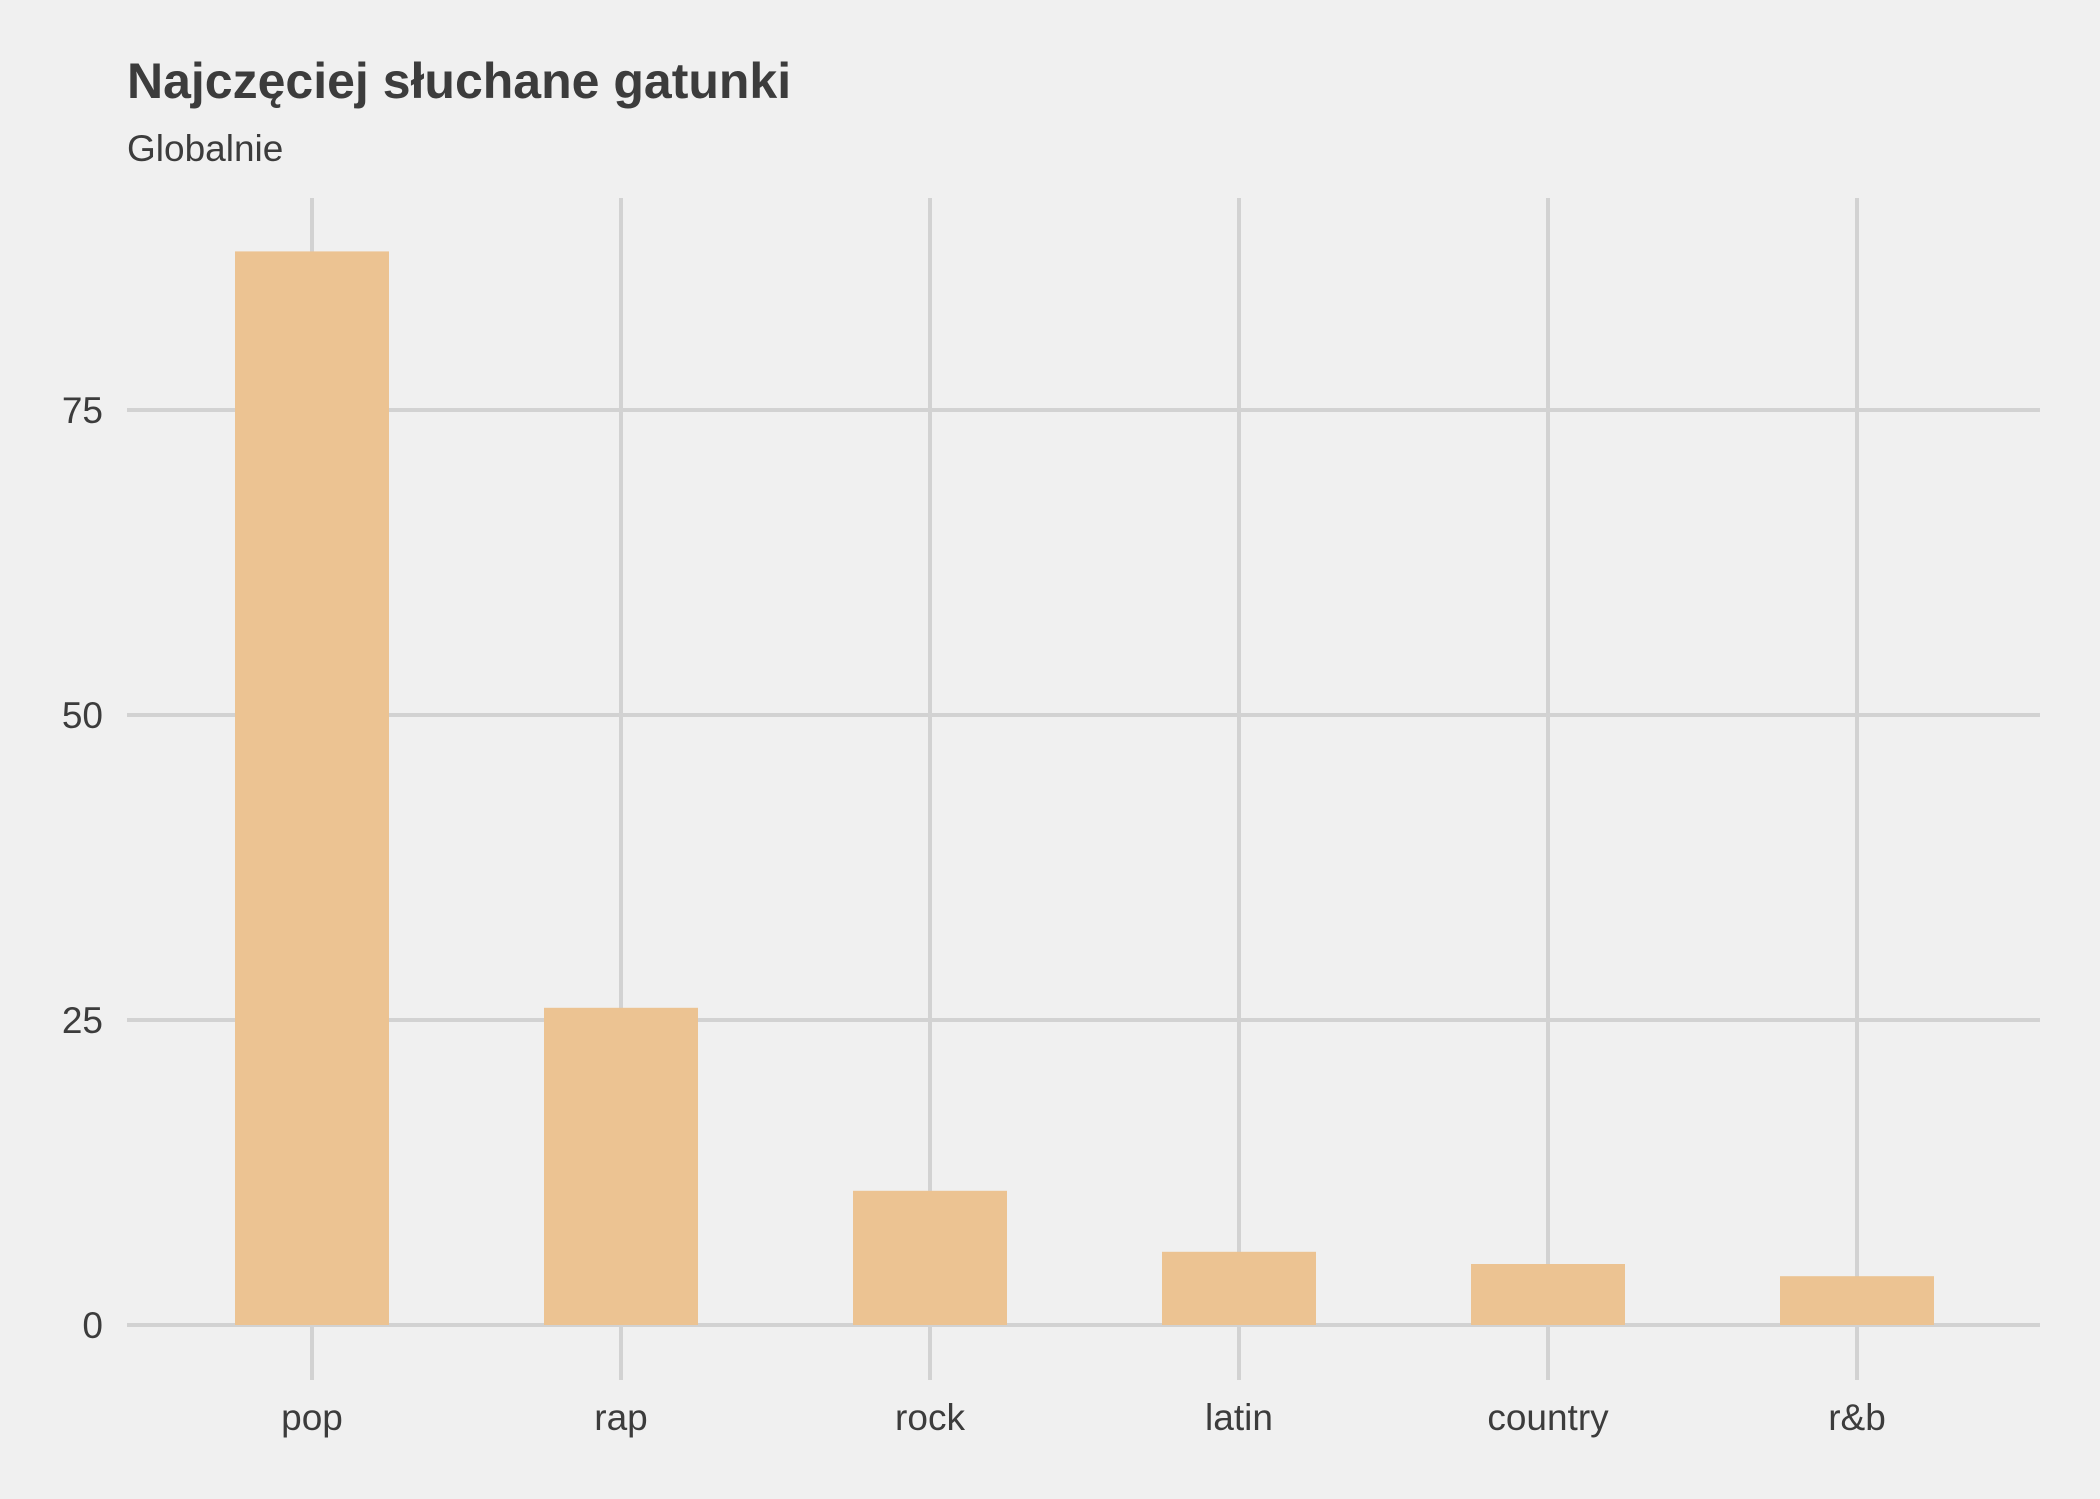 Image resolution: width=2100 pixels, height=1499 pixels. What do you see at coordinates (312, 788) in the screenshot?
I see `bar-pop` at bounding box center [312, 788].